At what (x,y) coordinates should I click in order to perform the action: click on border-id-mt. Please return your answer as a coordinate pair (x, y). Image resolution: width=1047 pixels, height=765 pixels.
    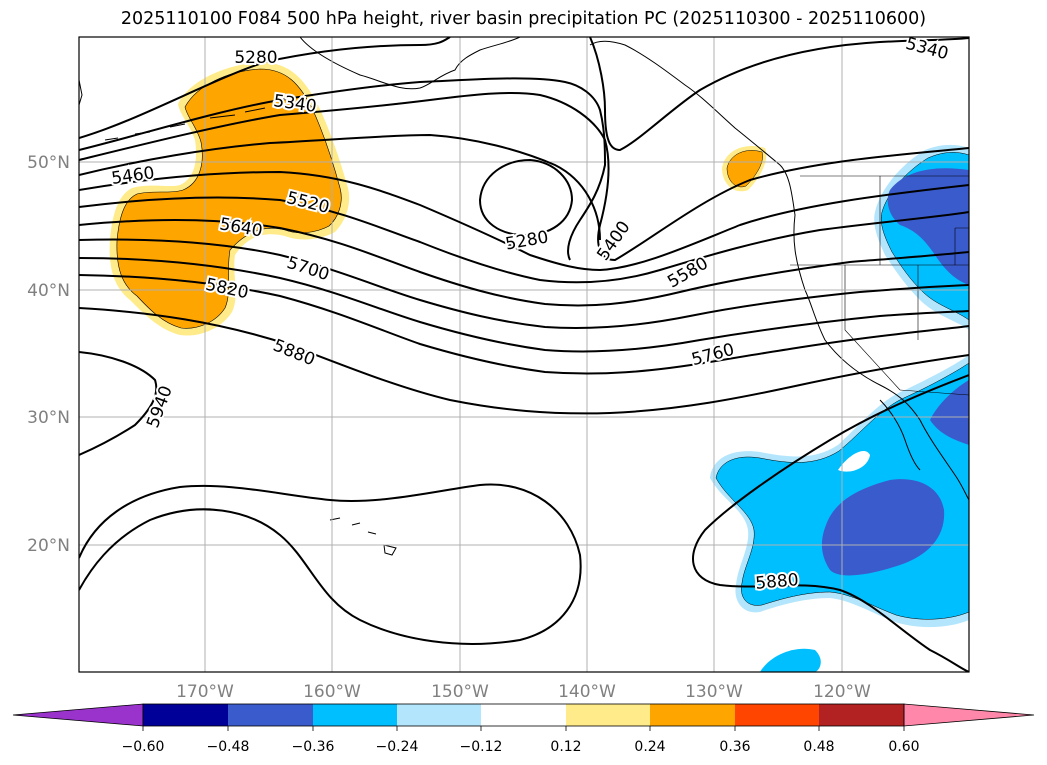
    Looking at the image, I should click on (961, 246).